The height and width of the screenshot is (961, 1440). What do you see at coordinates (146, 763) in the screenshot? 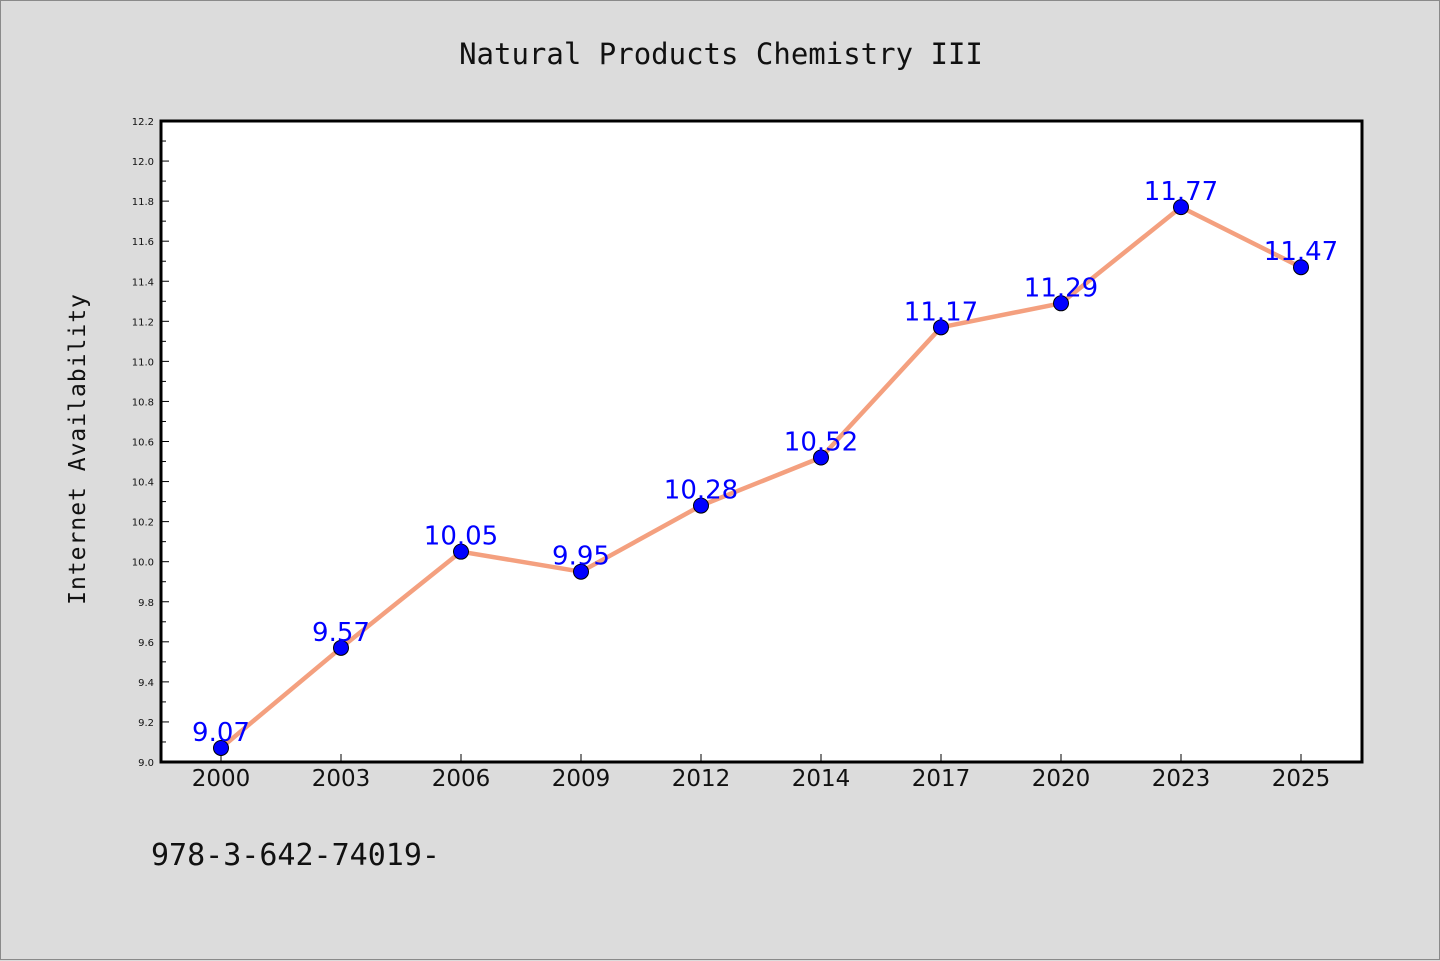
I see `y-tick-label: 9.0` at bounding box center [146, 763].